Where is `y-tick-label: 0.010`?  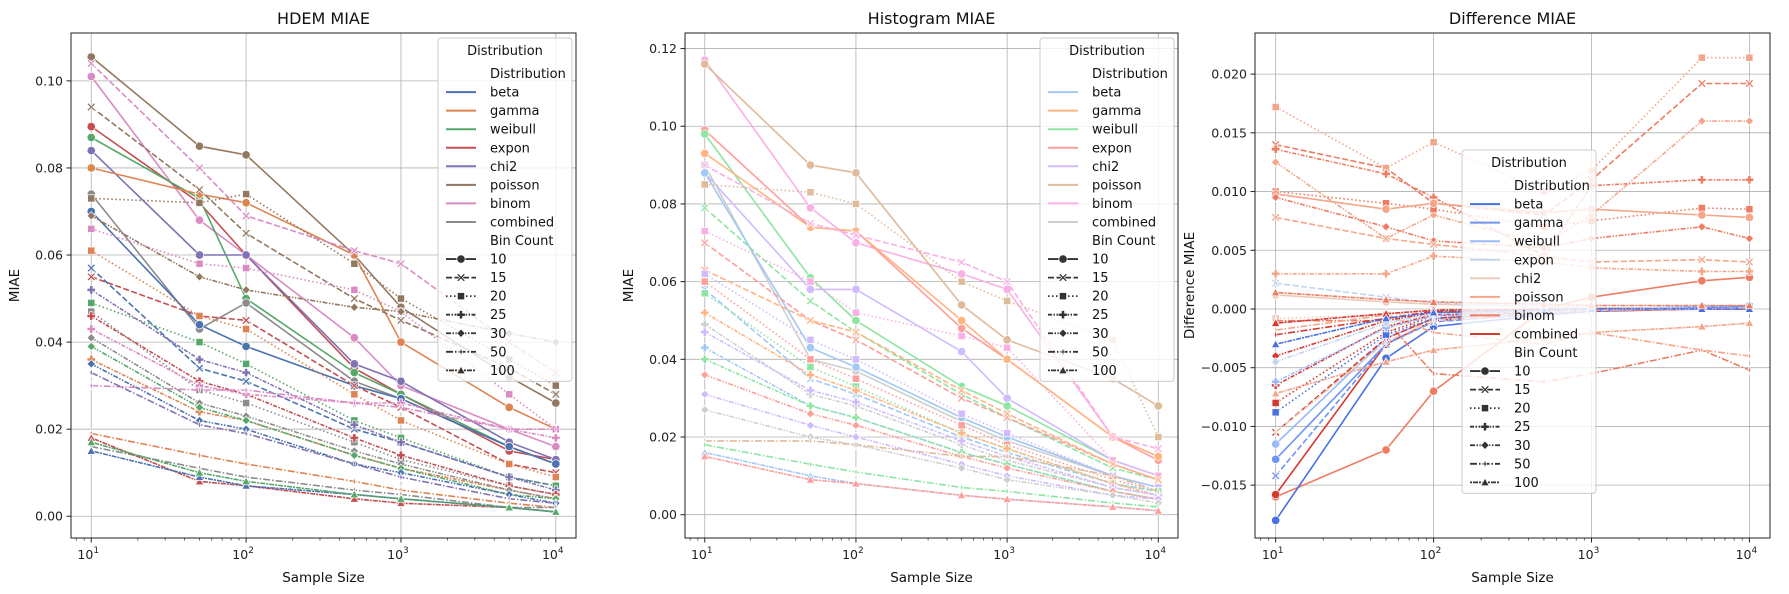 y-tick-label: 0.010 is located at coordinates (1229, 191).